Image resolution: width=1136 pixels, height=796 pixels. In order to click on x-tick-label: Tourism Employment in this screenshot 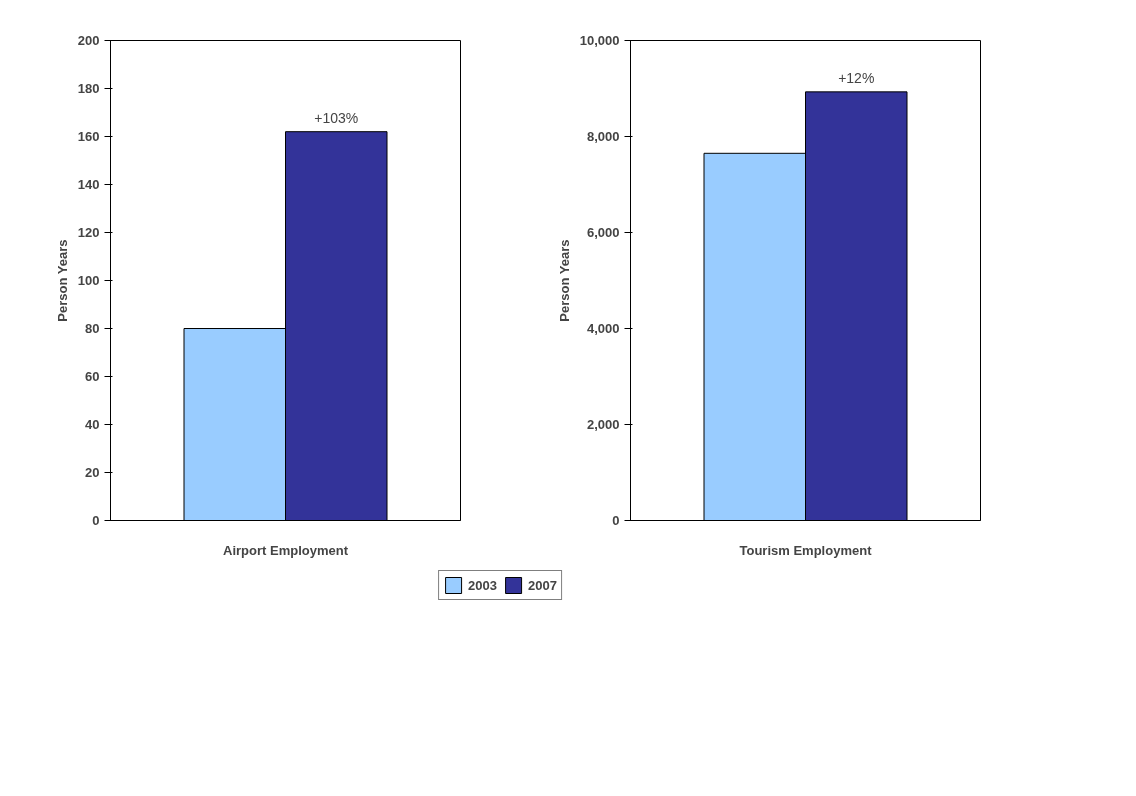, I will do `click(806, 550)`.